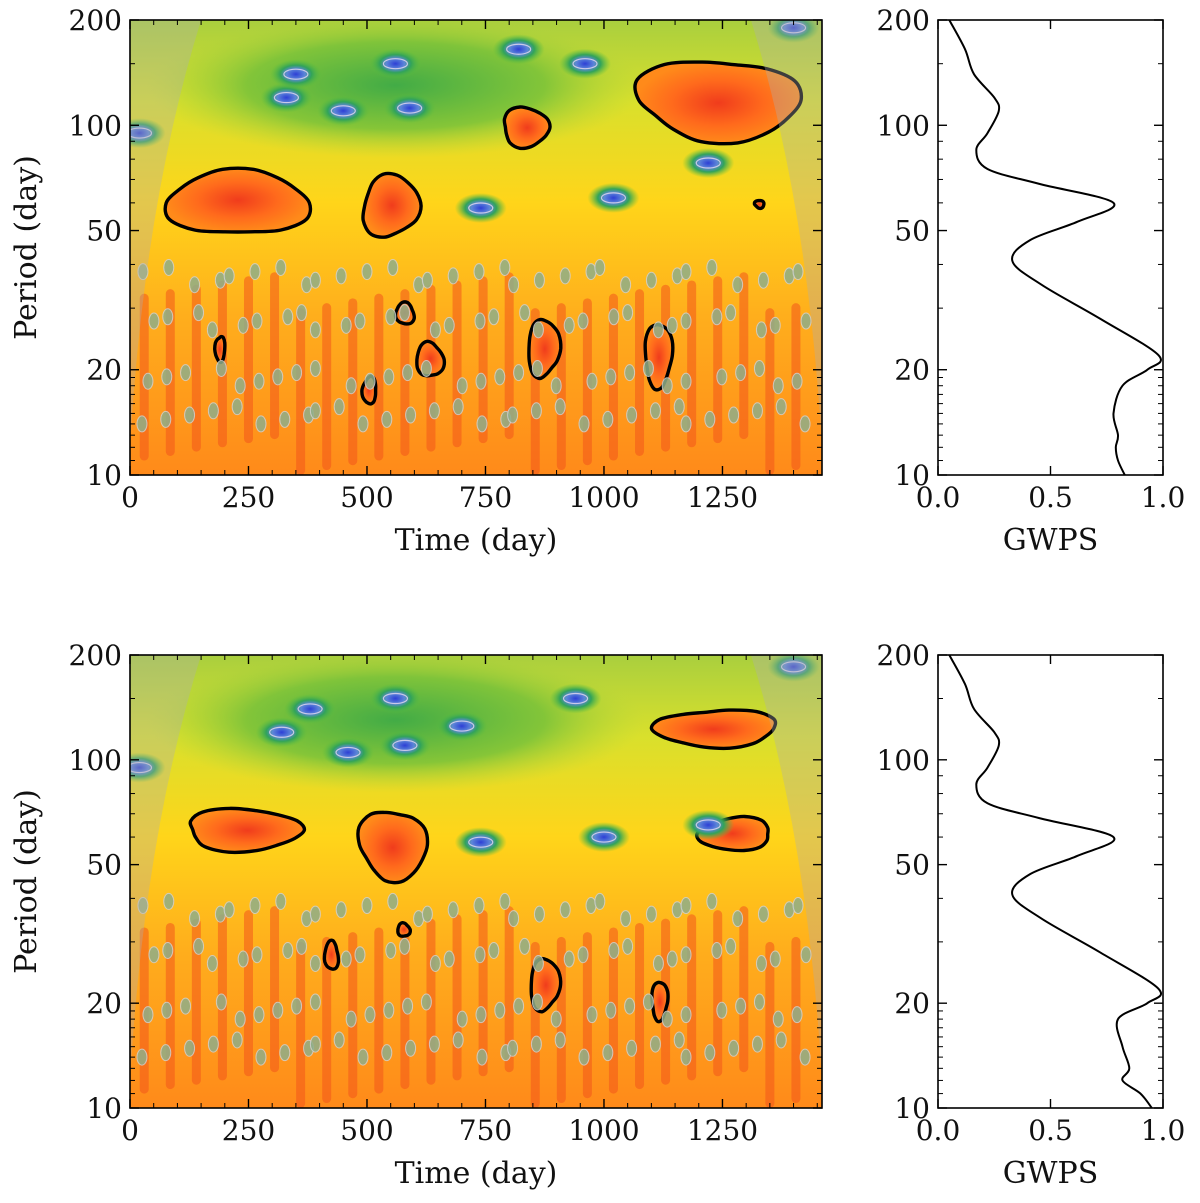 This screenshot has height=1203, width=1200. What do you see at coordinates (104, 475) in the screenshot?
I see `top-wavelet-ytick-label: 10` at bounding box center [104, 475].